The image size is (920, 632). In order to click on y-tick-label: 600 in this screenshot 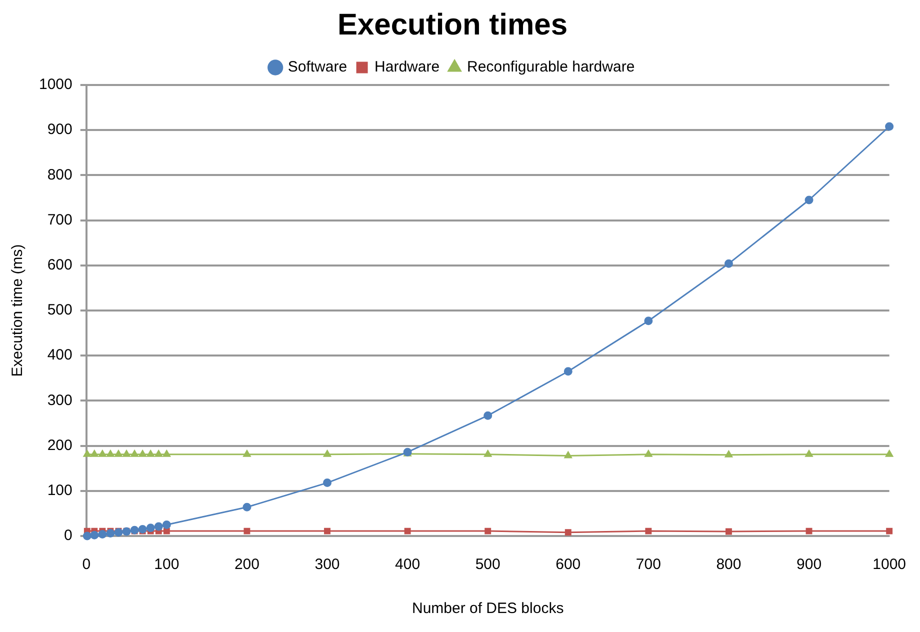, I will do `click(59, 265)`.